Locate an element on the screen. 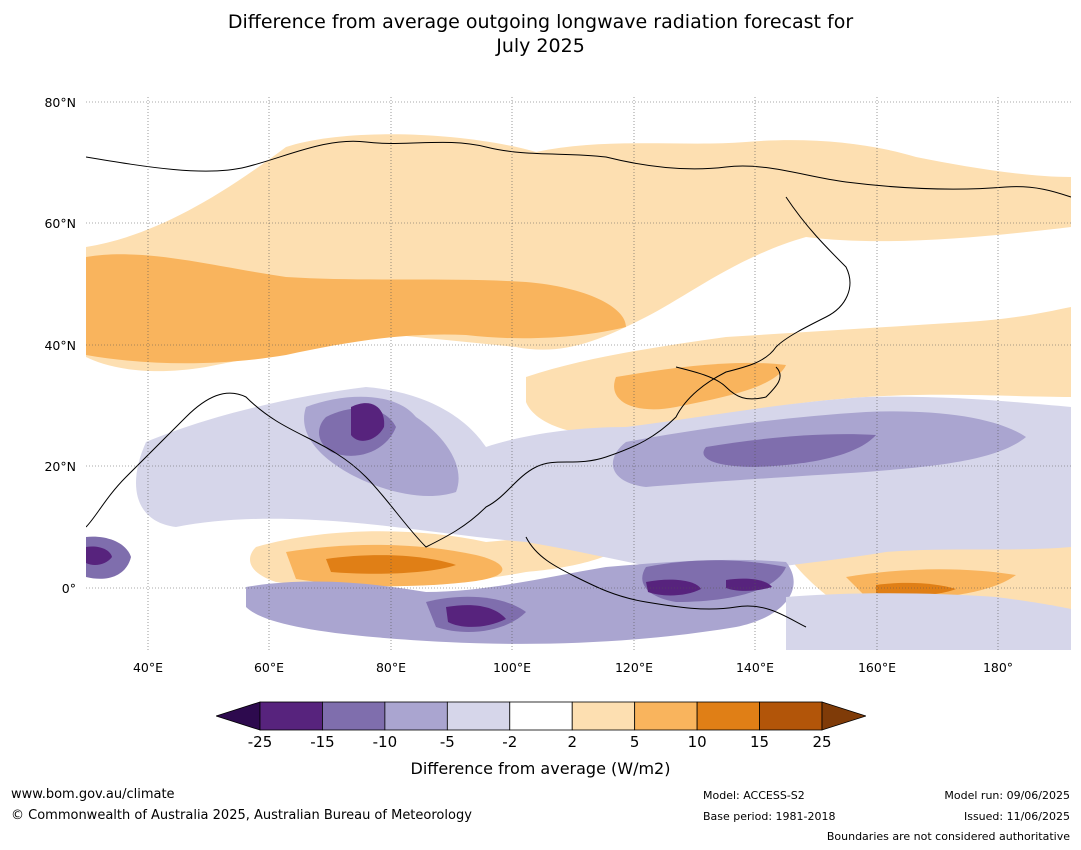  lat-label-0: 0° is located at coordinates (68, 588).